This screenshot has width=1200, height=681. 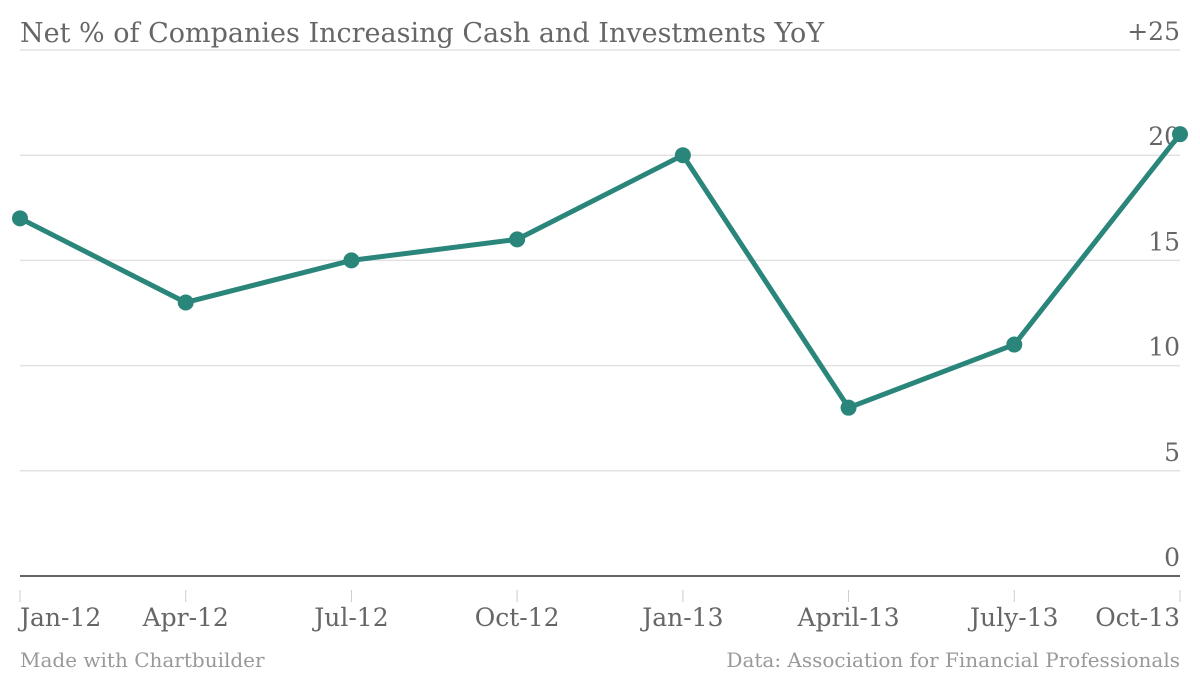 What do you see at coordinates (681, 617) in the screenshot?
I see `x-tick-label: Jan-13` at bounding box center [681, 617].